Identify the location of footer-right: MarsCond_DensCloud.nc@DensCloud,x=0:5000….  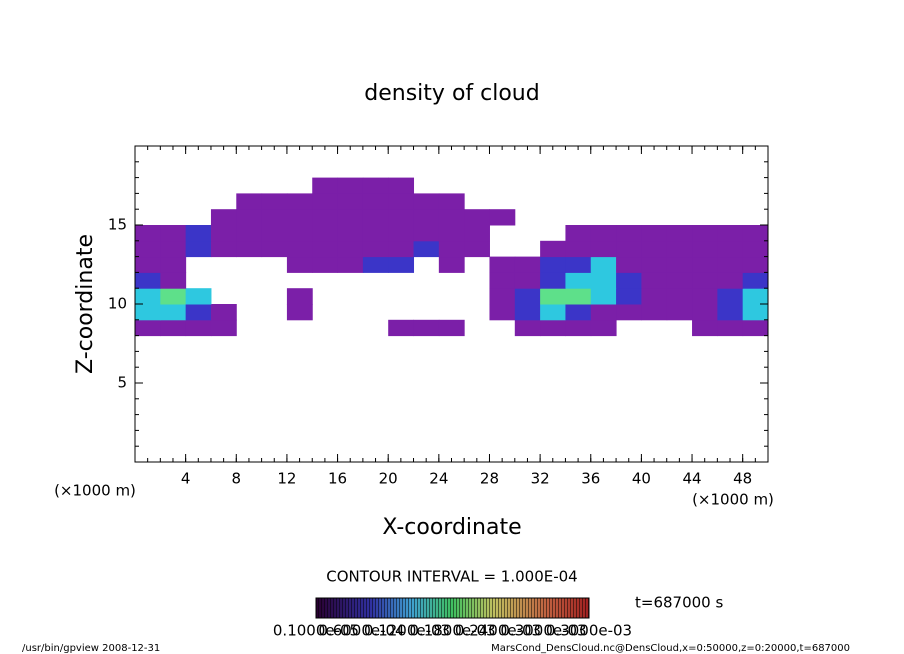
(670, 648).